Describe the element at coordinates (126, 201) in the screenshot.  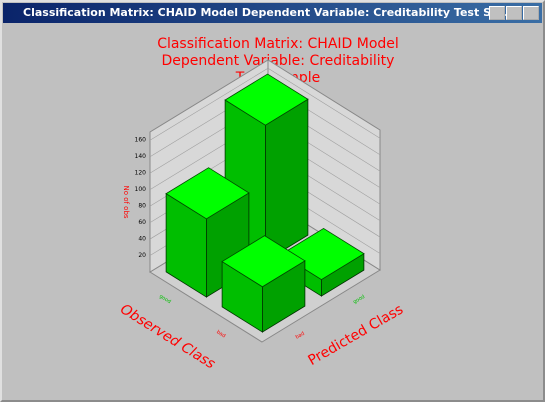
I see `z-axis-label: No of obs` at that location.